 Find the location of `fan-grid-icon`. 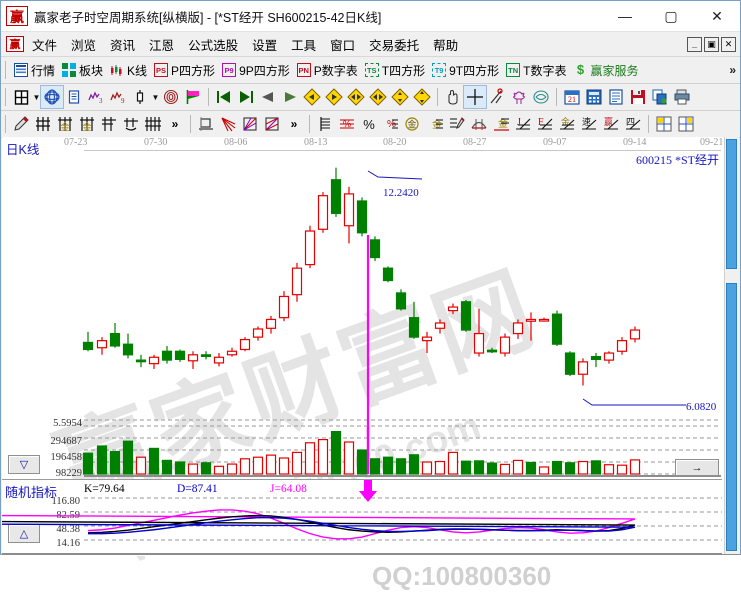

fan-grid-icon is located at coordinates (272, 124).